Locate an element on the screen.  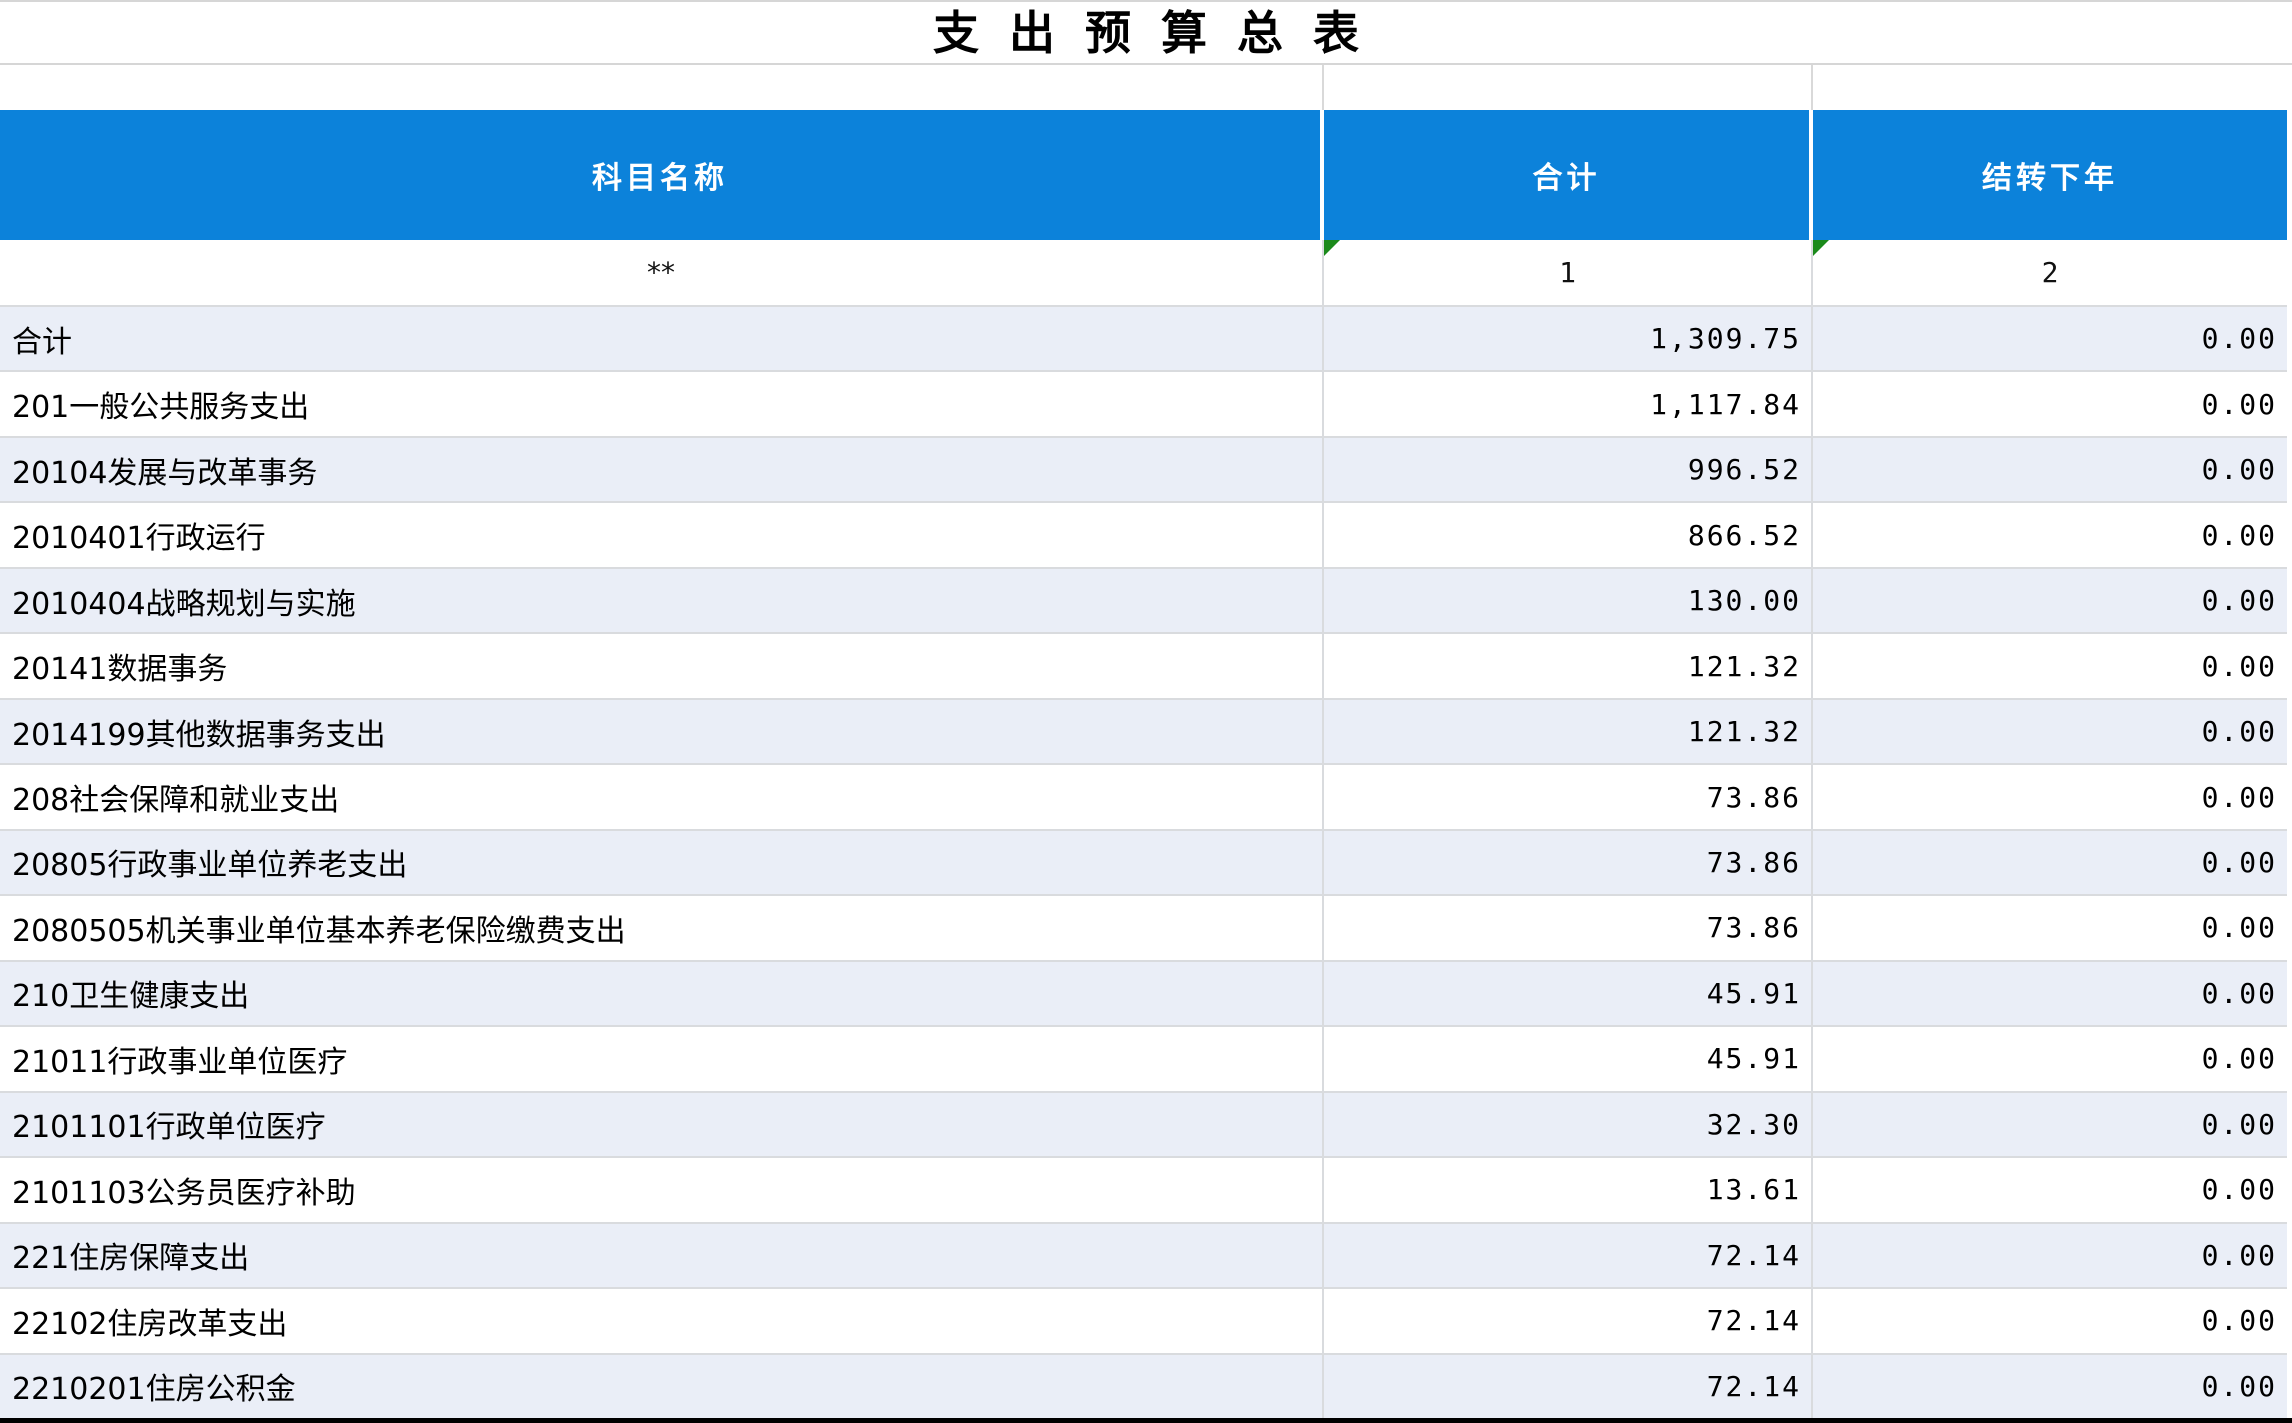
table-row: 合计 1,309.75 0.00 is located at coordinates (1143, 338).